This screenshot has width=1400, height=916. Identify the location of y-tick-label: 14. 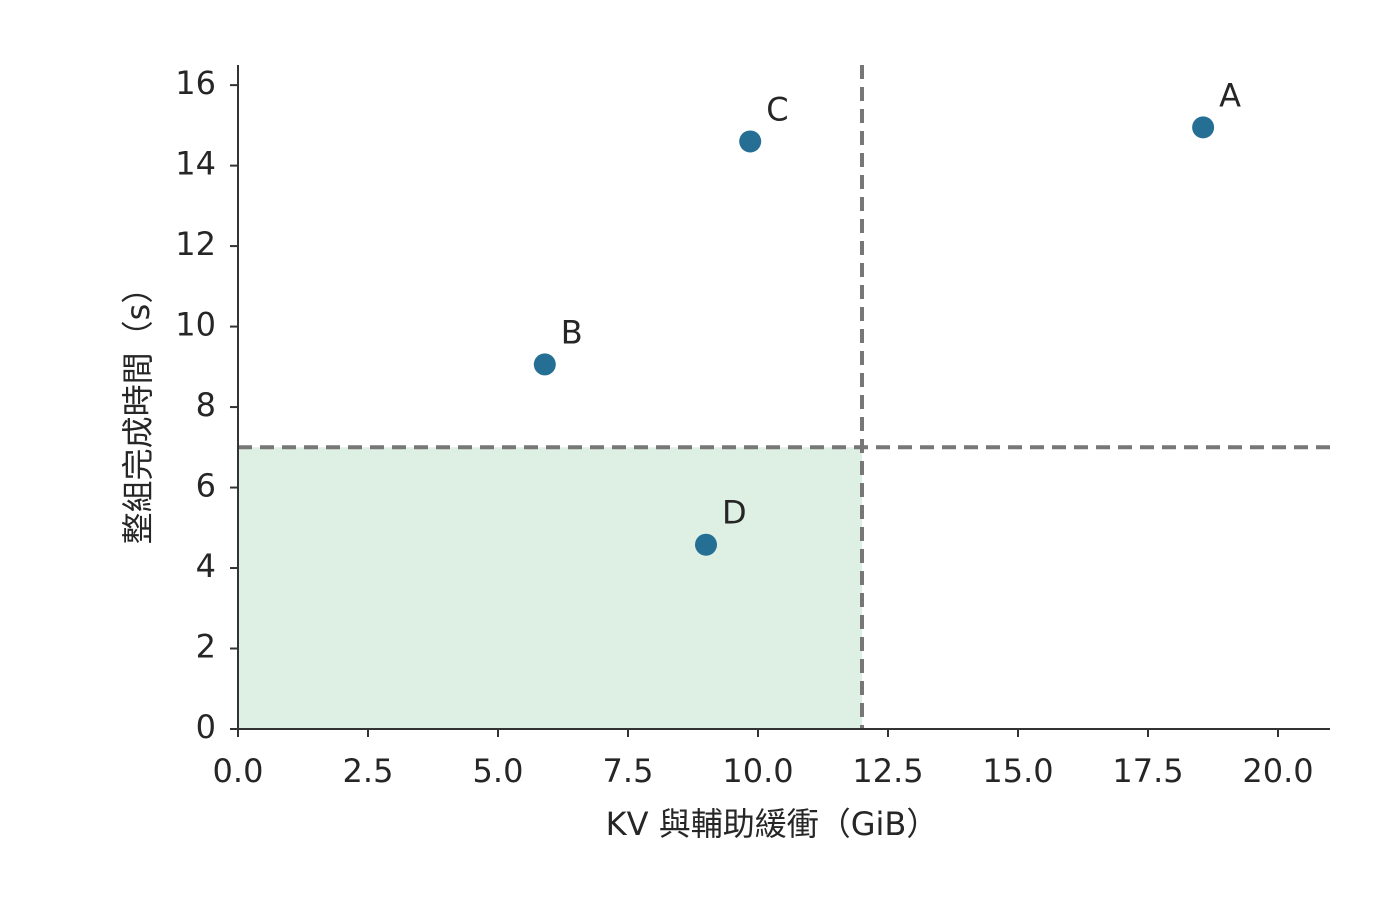
(195, 164).